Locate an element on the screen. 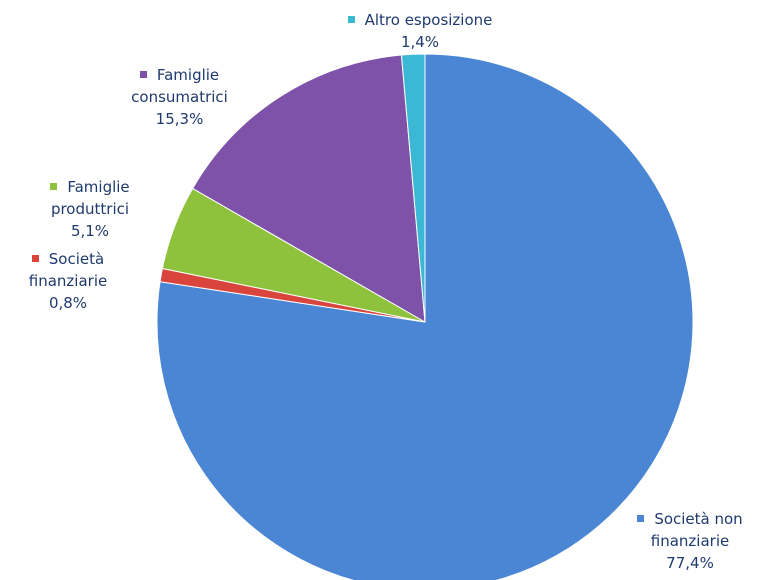  category-name: Altro esposizione is located at coordinates (428, 20).